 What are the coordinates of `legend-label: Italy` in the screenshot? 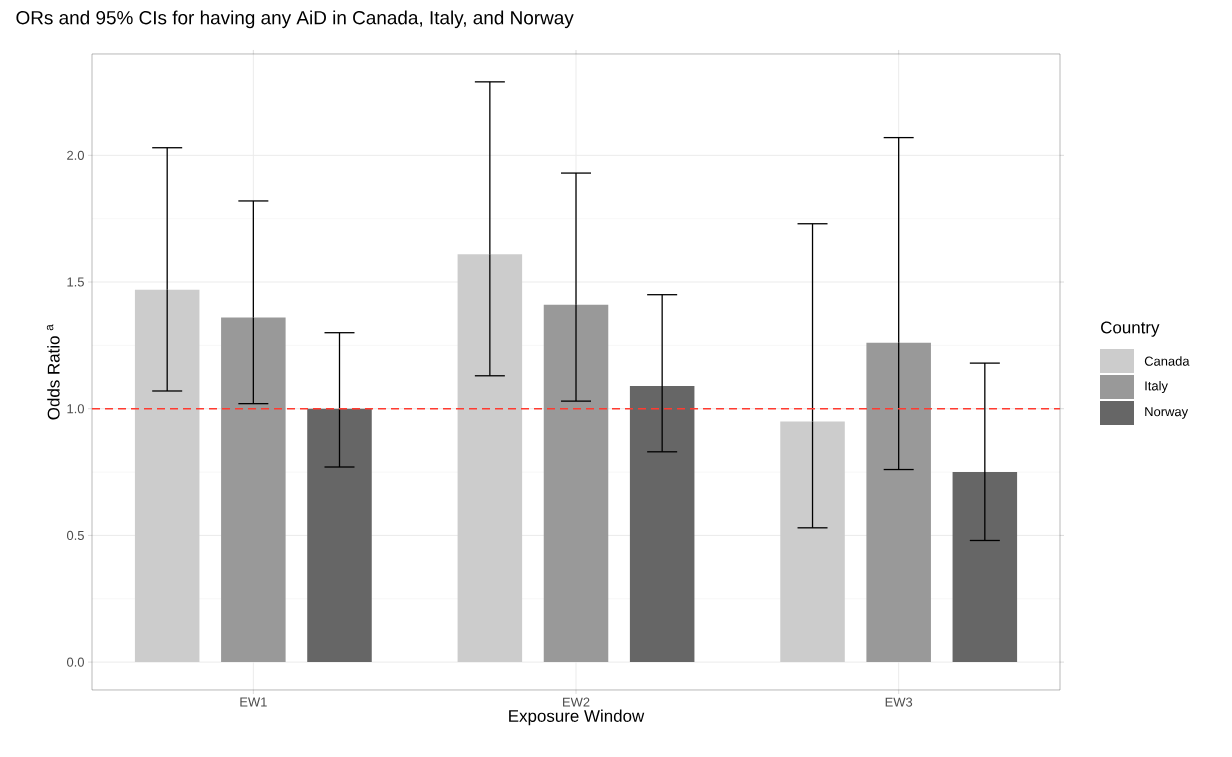 It's located at (1156, 387).